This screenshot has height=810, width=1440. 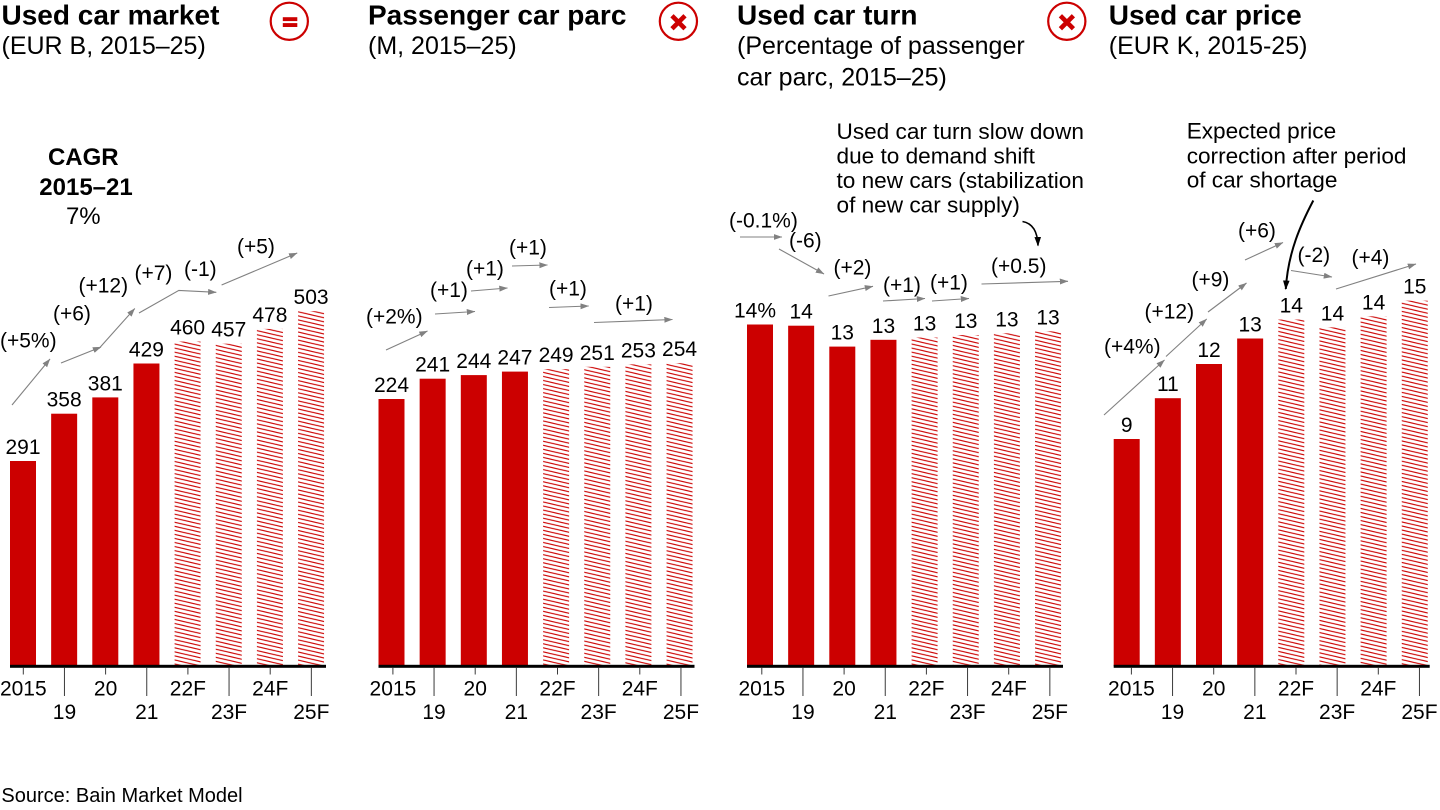 What do you see at coordinates (827, 15) in the screenshot?
I see `svg-text: Used car turn` at bounding box center [827, 15].